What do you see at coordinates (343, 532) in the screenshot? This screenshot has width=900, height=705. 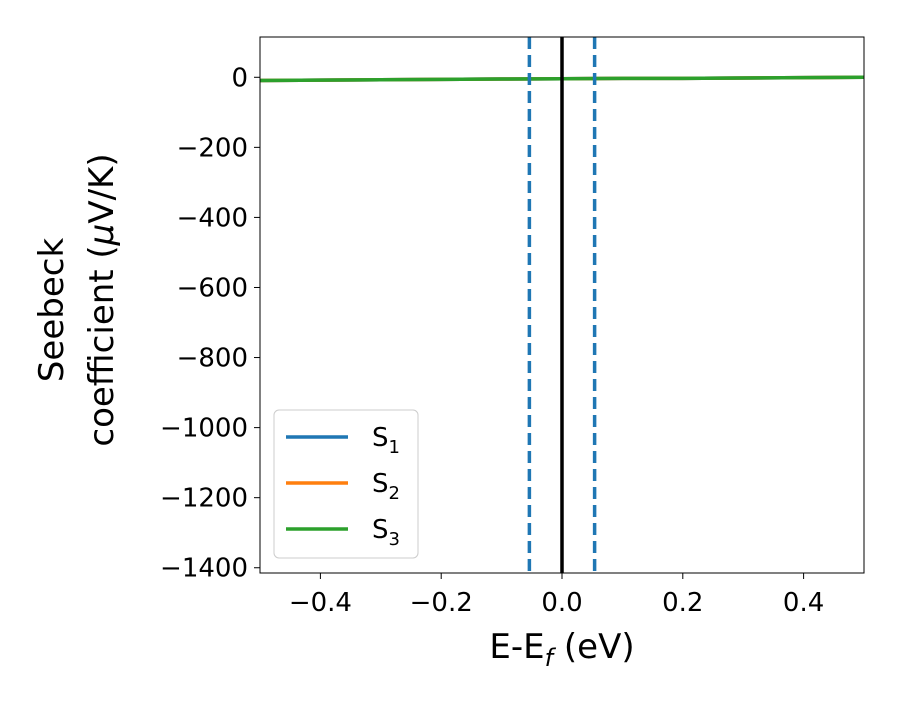 I see `legend-item-s3: S3` at bounding box center [343, 532].